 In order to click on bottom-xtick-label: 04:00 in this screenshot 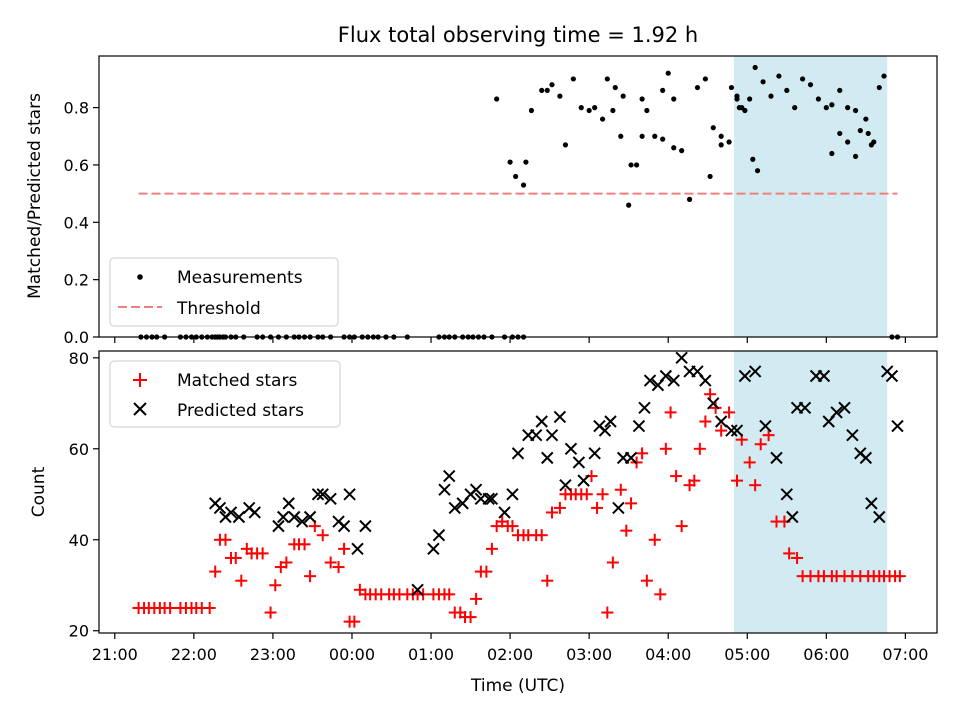, I will do `click(668, 654)`.